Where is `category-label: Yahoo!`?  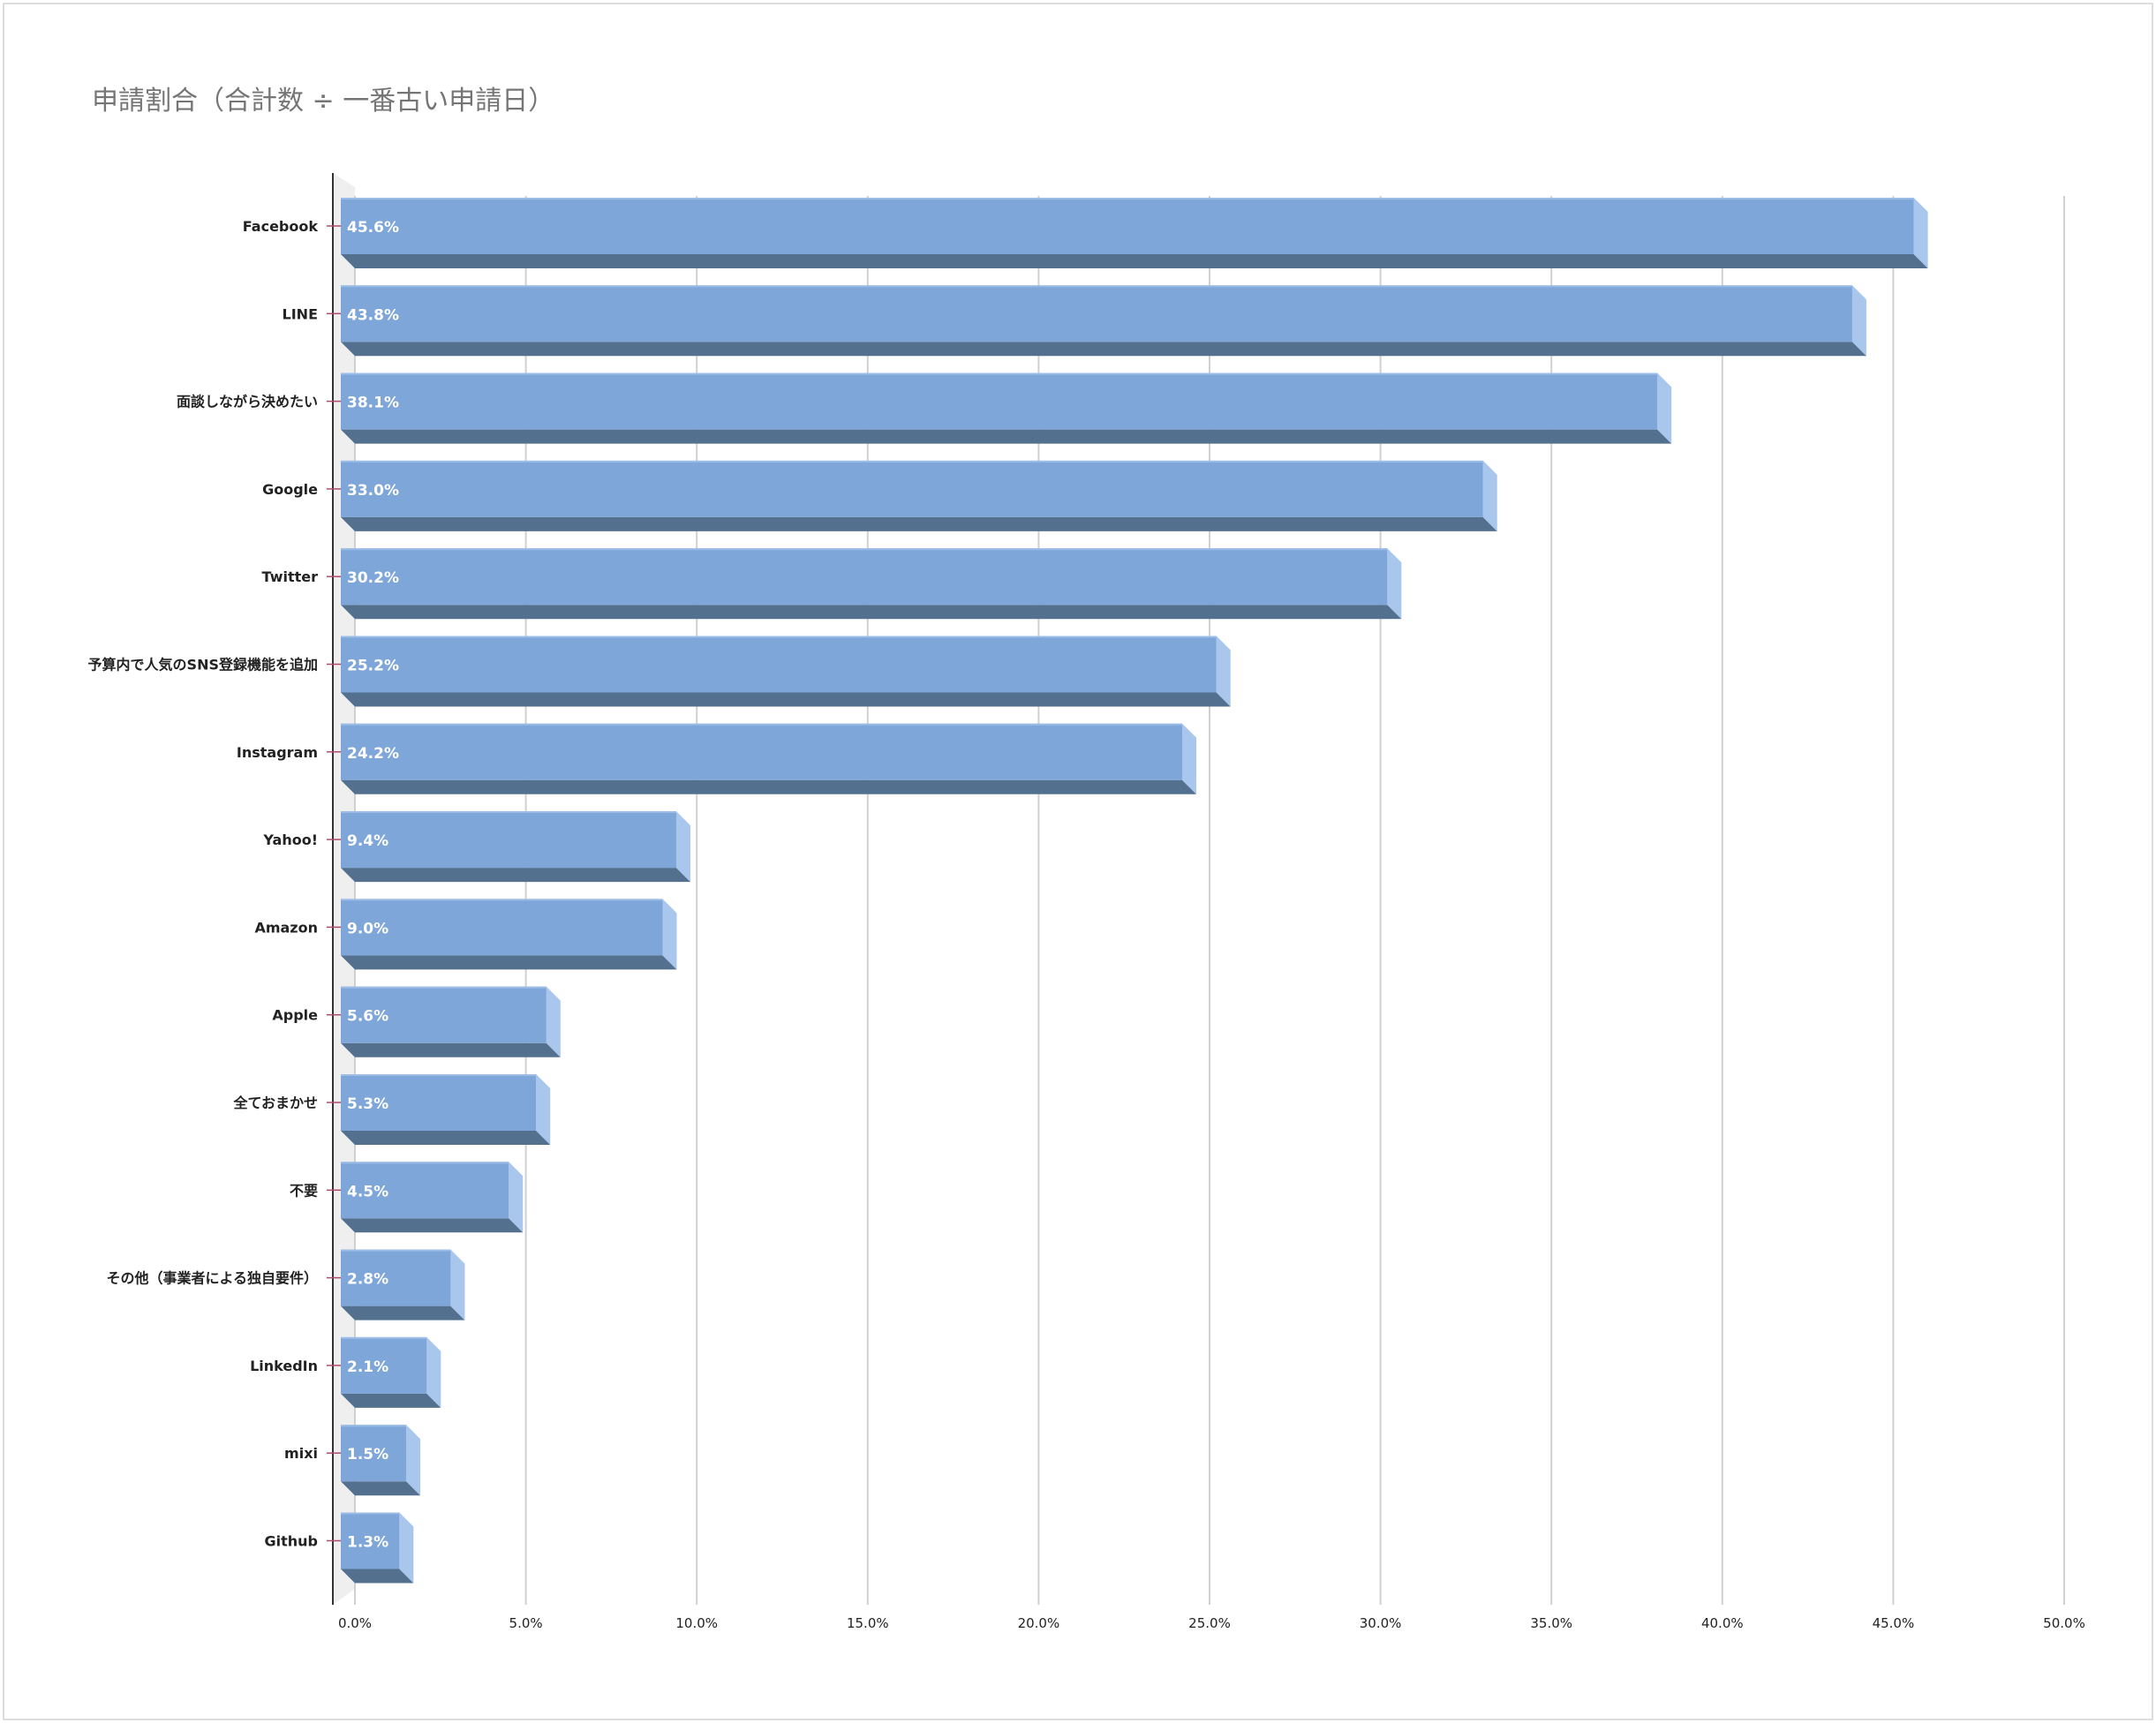 category-label: Yahoo! is located at coordinates (290, 839).